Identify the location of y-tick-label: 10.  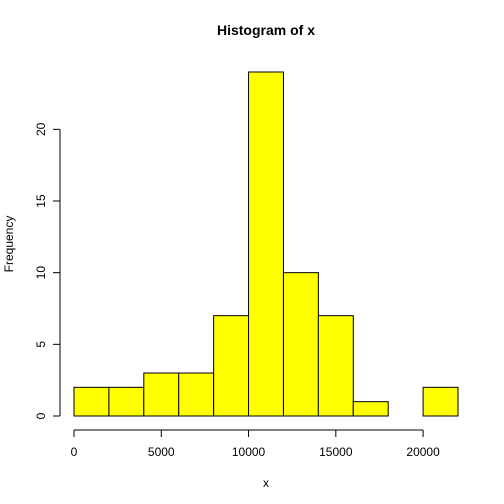
(41, 273).